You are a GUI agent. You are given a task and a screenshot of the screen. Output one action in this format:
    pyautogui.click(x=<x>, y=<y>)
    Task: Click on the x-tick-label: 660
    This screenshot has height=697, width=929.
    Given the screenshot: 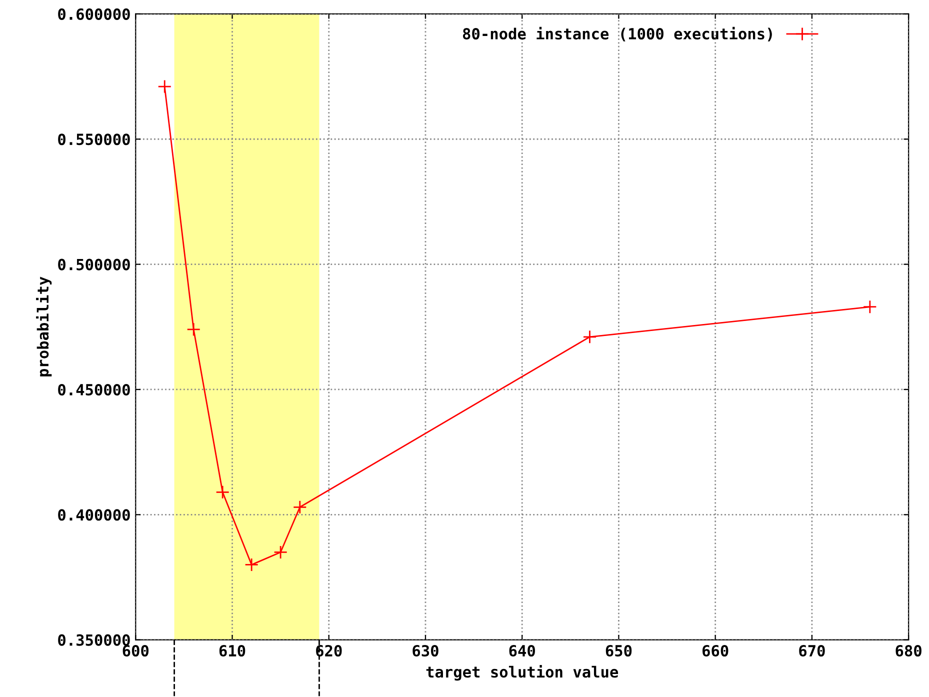 What is the action you would take?
    pyautogui.click(x=715, y=650)
    